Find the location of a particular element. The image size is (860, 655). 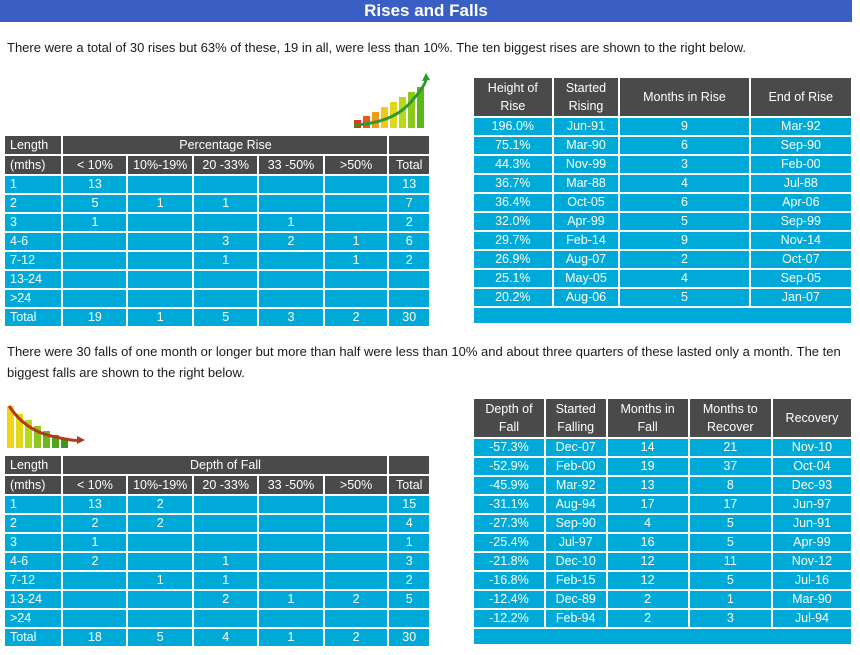

table-row: 44.3% Nov-99 3 Feb-00 is located at coordinates (662, 164).